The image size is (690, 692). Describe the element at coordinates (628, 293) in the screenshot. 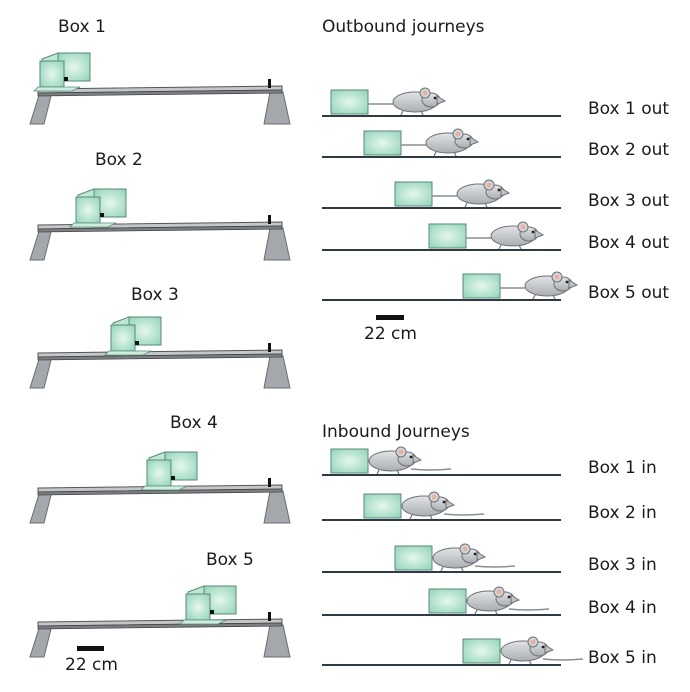

I see `outbound-row-label: Box 5 out` at that location.